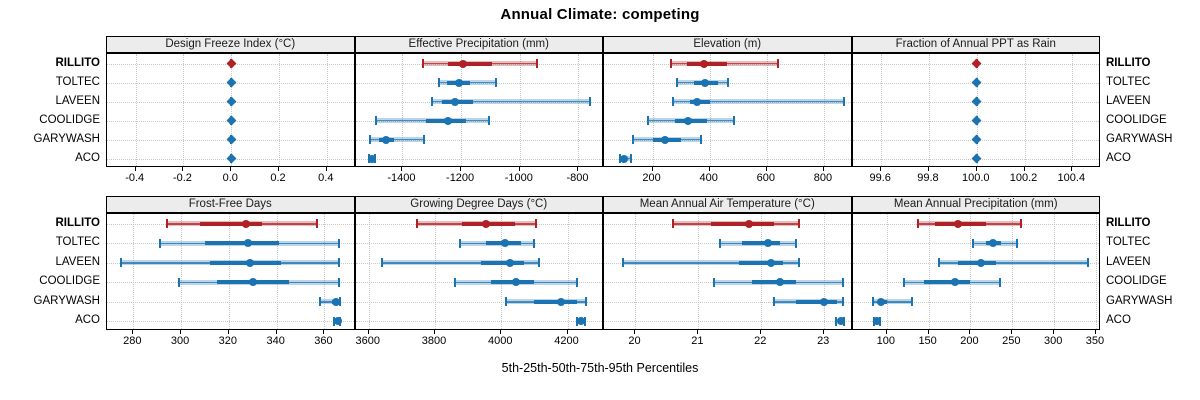 Image resolution: width=1200 pixels, height=400 pixels. I want to click on site-label-right: GARYWASH, so click(1139, 300).